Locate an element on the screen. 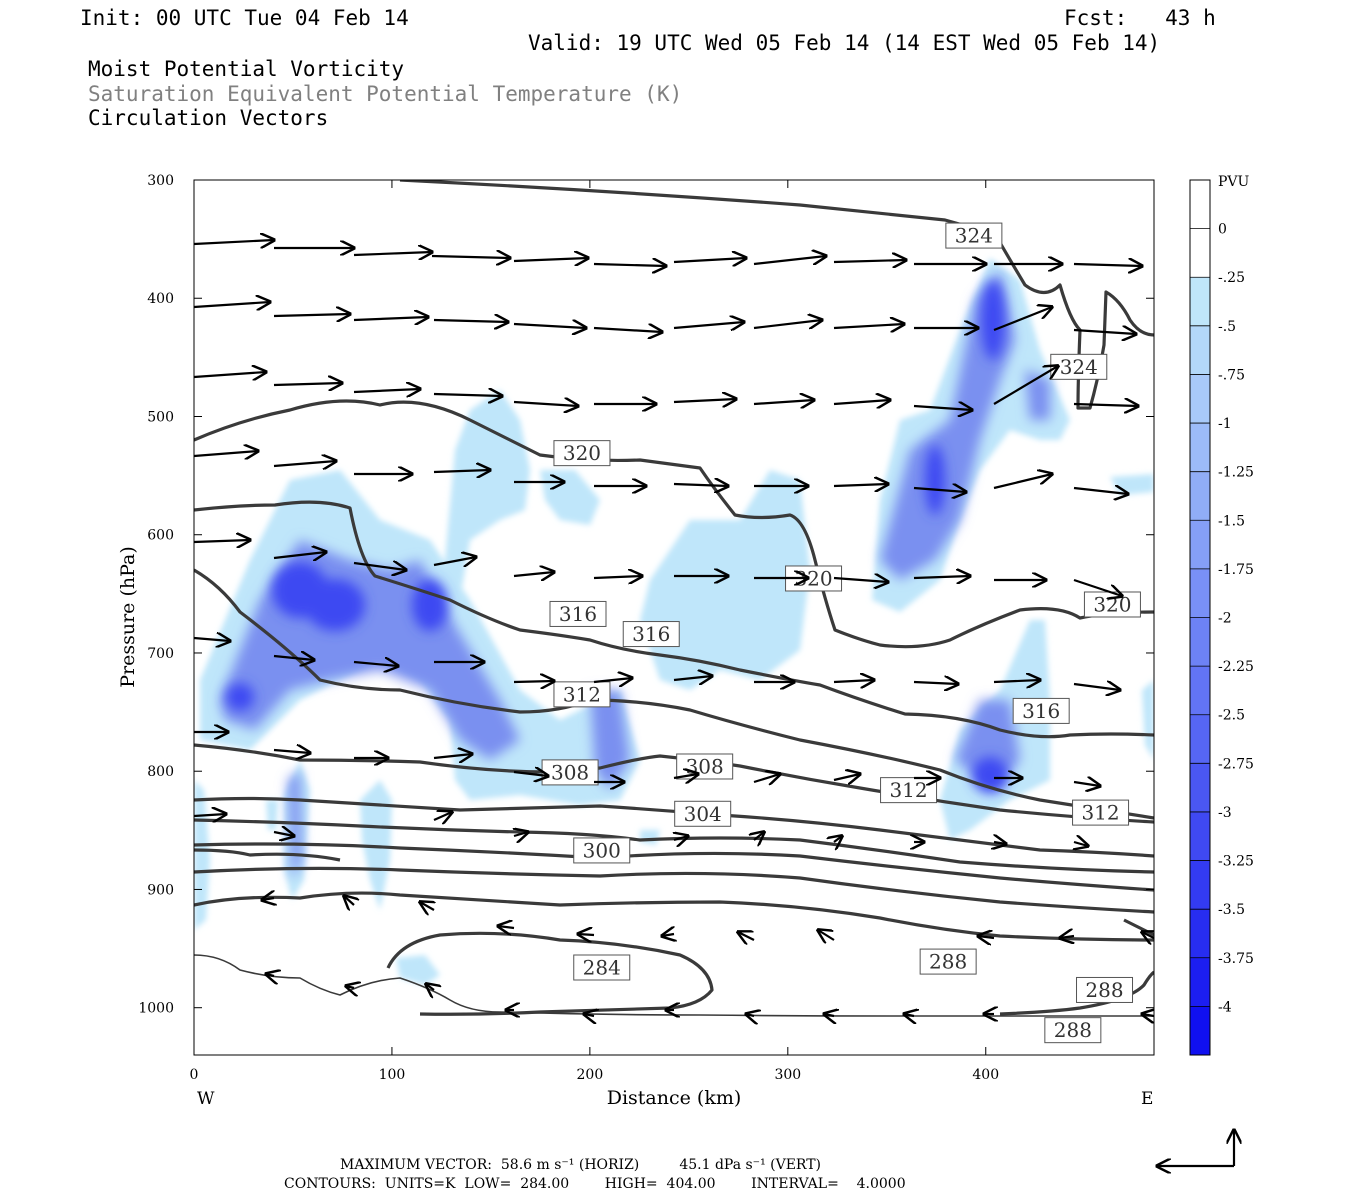 Image resolution: width=1350 pixels, height=1200 pixels. contour-label: 324 is located at coordinates (974, 236).